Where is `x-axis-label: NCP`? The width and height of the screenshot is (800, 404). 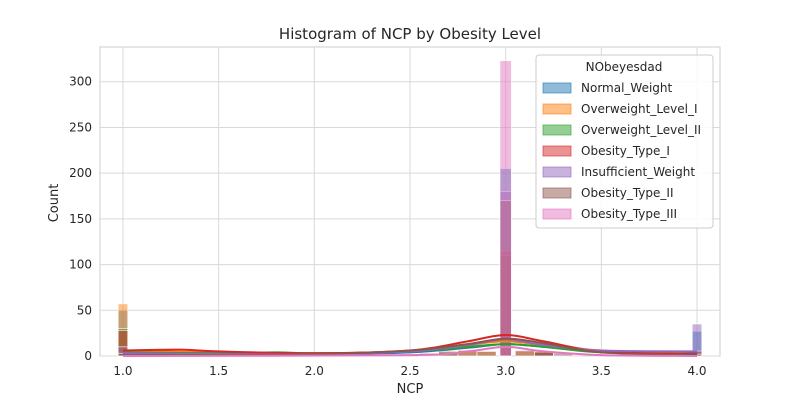
x-axis-label: NCP is located at coordinates (410, 389).